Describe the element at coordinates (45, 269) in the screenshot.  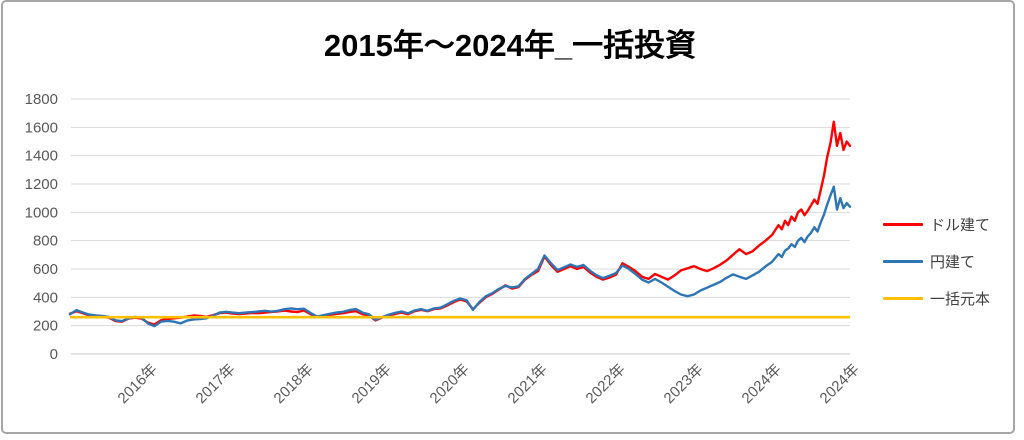
I see `y-axis-tick-label: 600` at that location.